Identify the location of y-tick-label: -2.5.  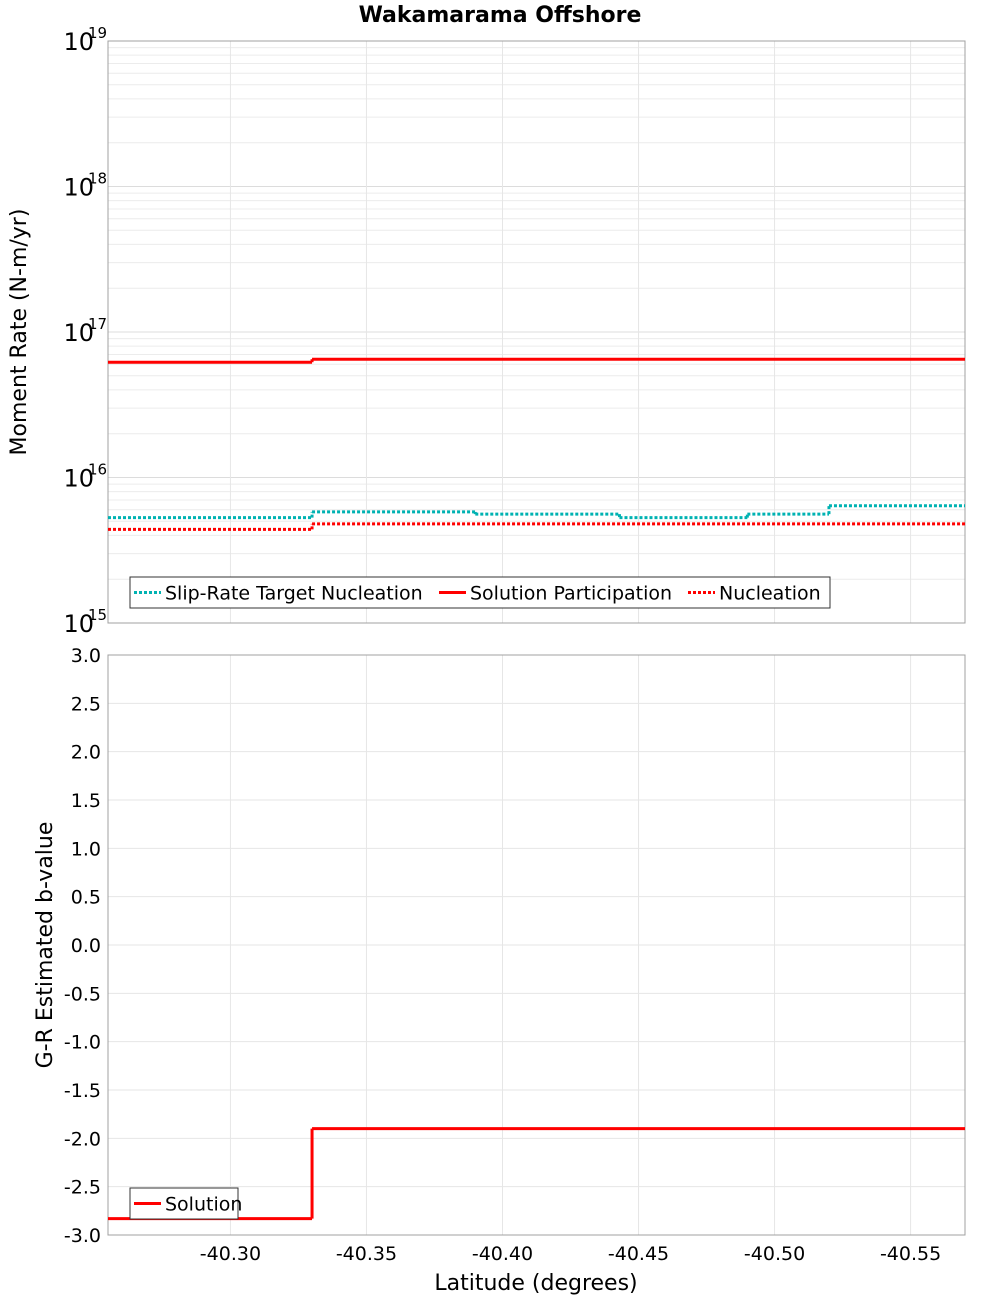
(82, 1188).